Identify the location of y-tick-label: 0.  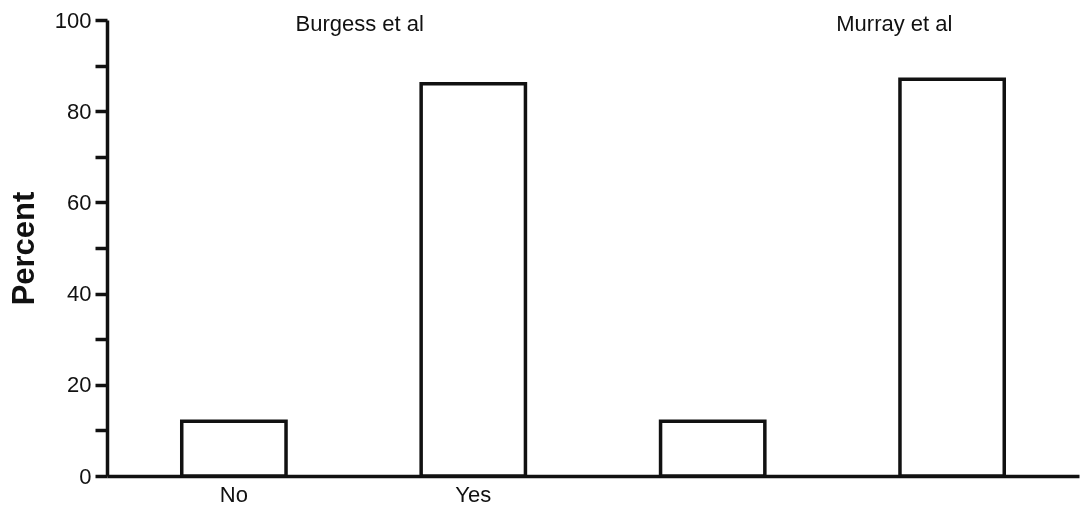
(85, 476).